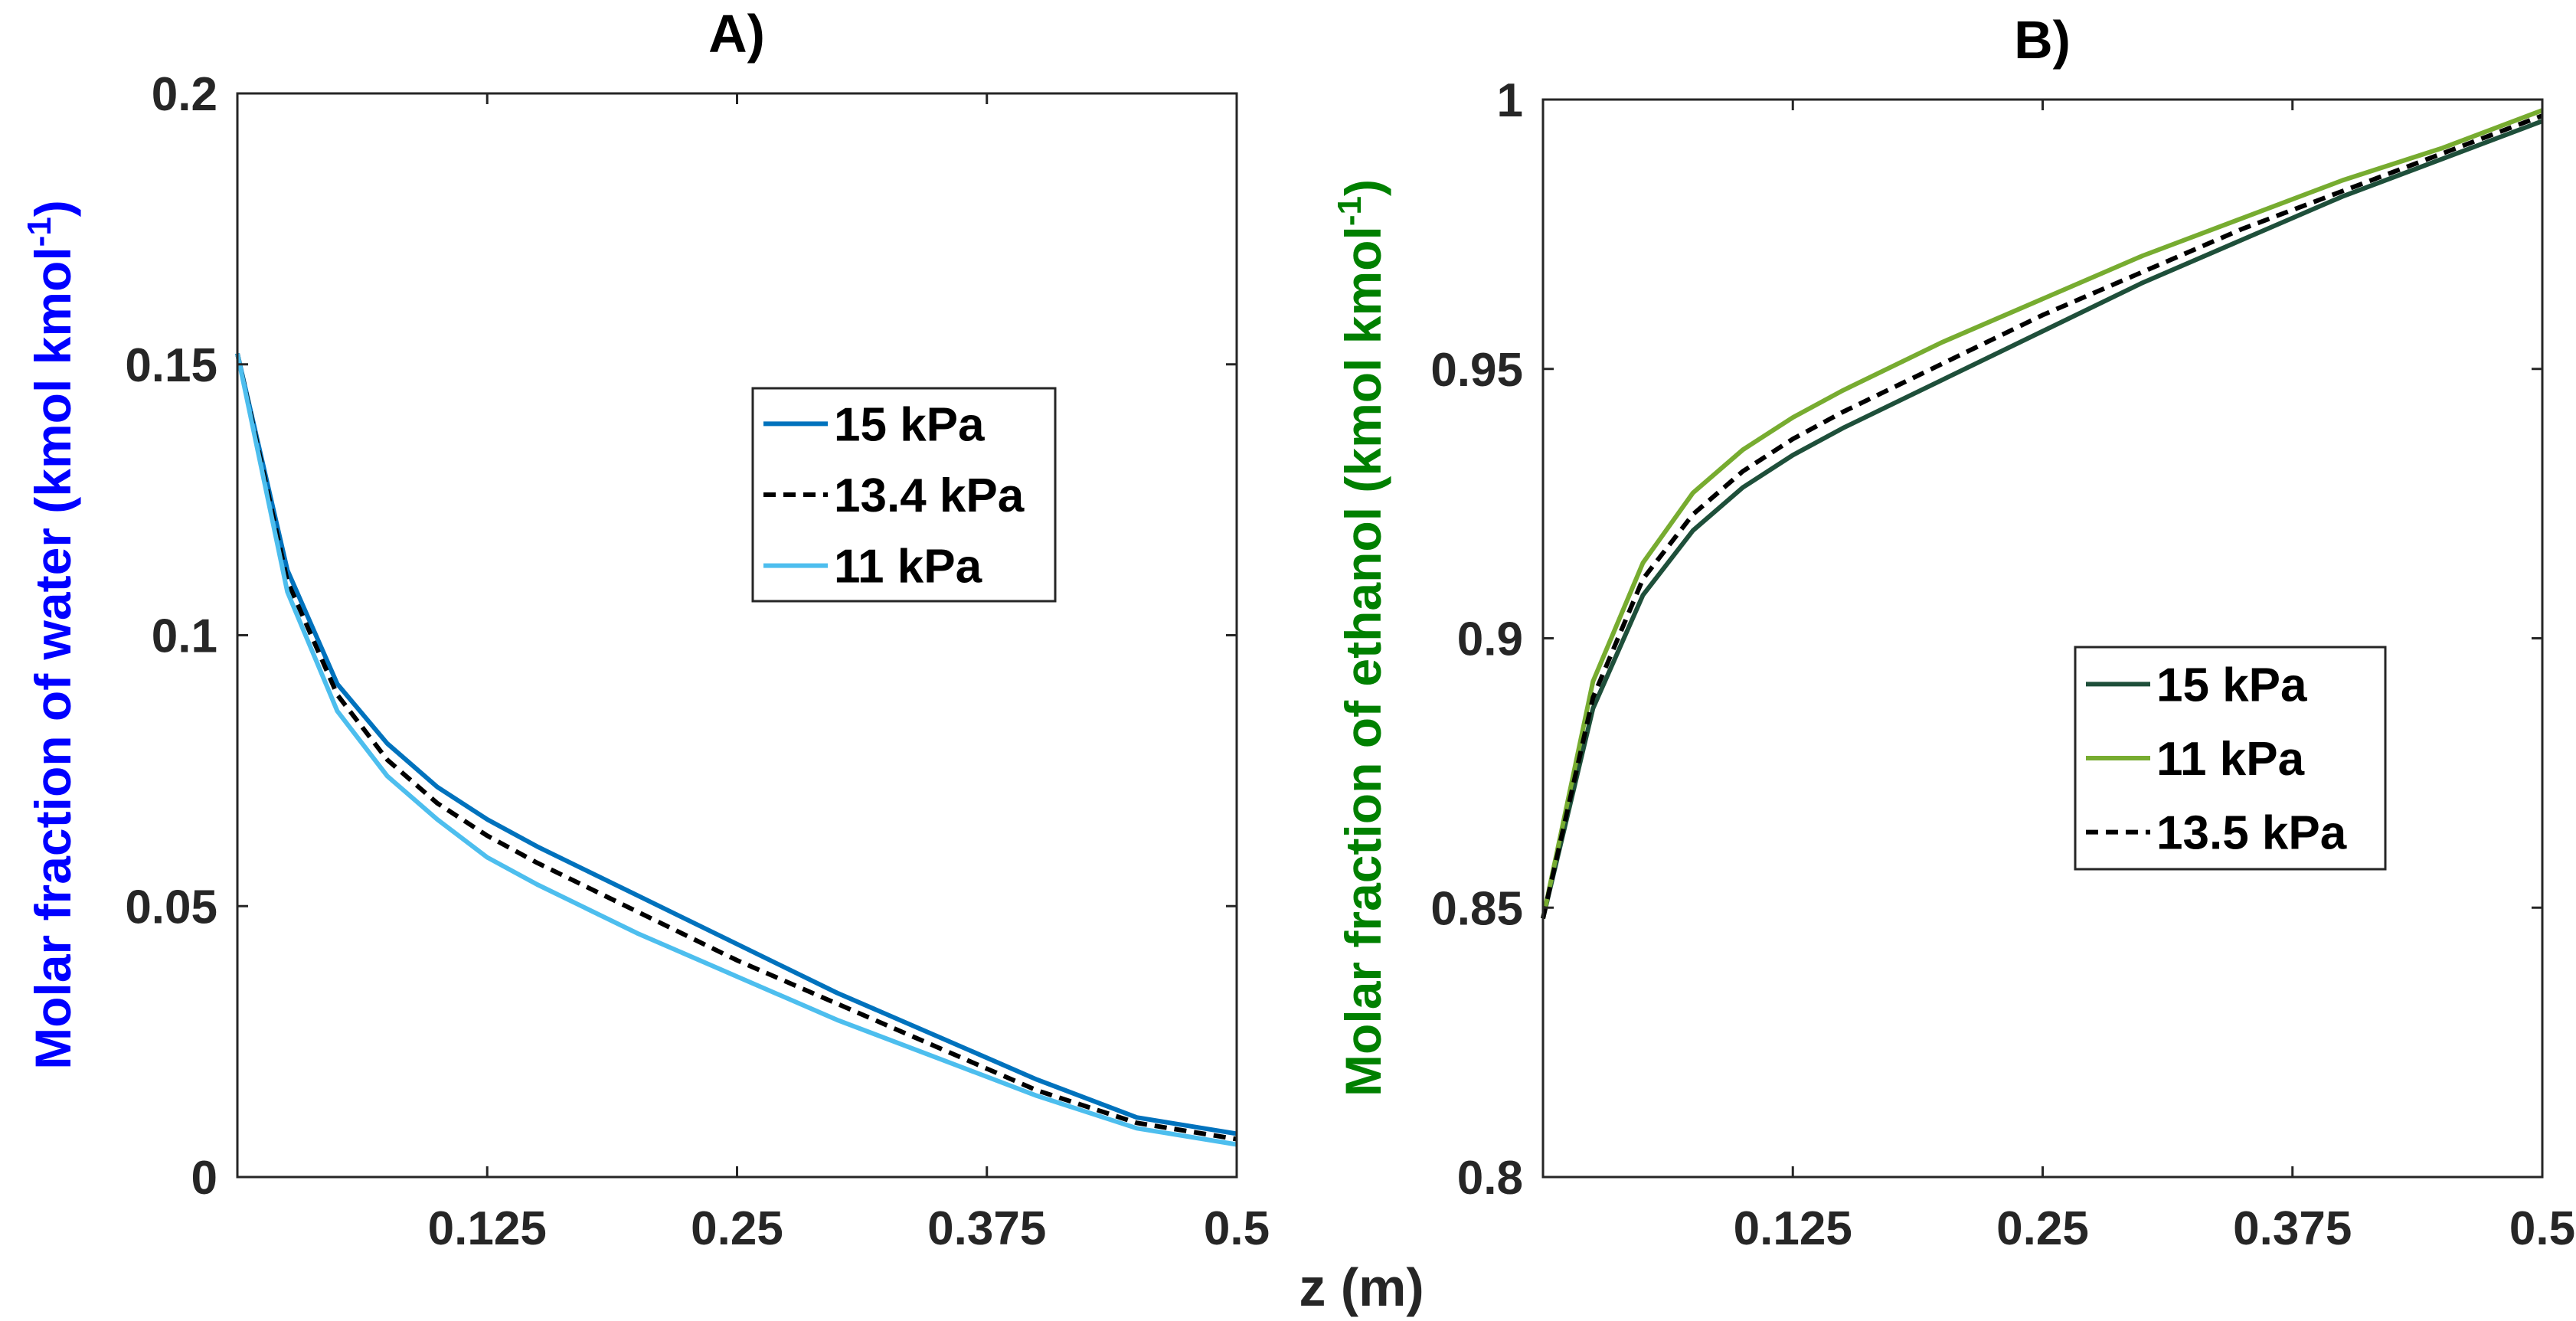 This screenshot has height=1321, width=2576. What do you see at coordinates (1476, 909) in the screenshot?
I see `panel-b-ytick-label: 0.85` at bounding box center [1476, 909].